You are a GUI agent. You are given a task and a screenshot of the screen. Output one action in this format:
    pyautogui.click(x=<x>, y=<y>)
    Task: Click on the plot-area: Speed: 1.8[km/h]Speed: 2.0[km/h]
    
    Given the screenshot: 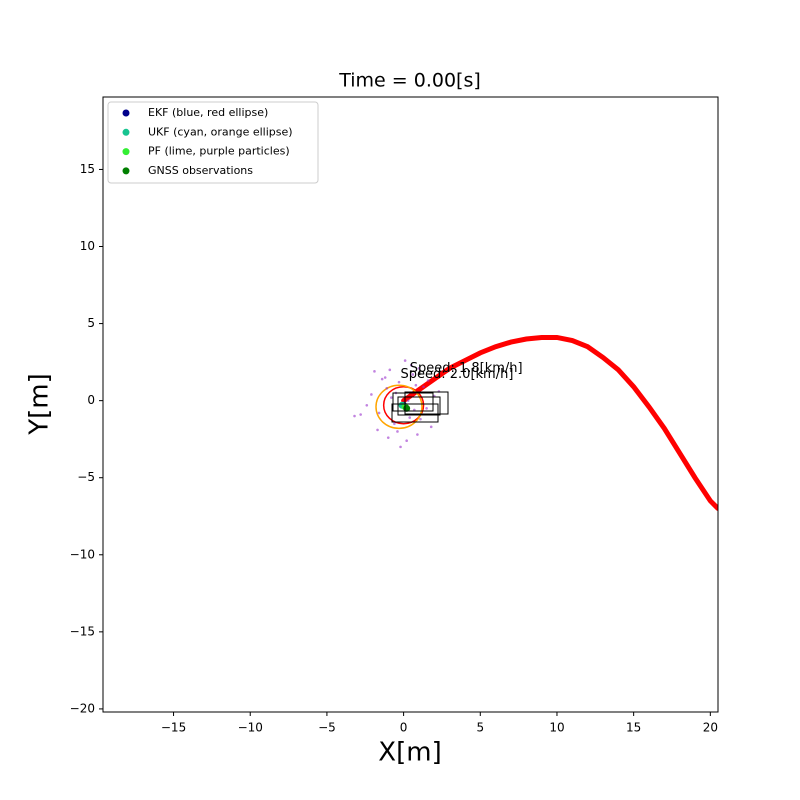 What is the action you would take?
    pyautogui.click(x=535, y=423)
    